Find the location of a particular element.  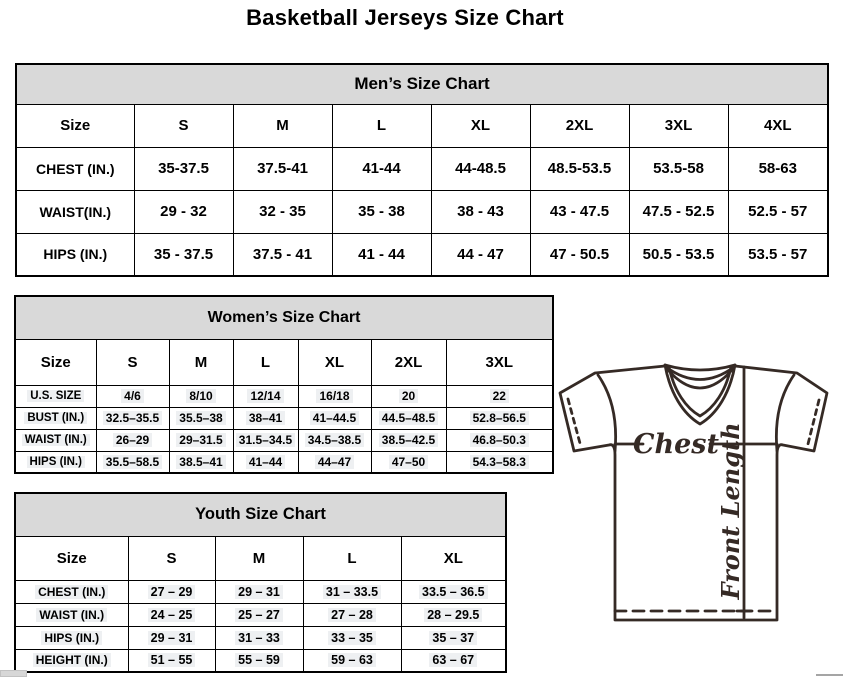

cell-value: 55 – 59 is located at coordinates (259, 660).